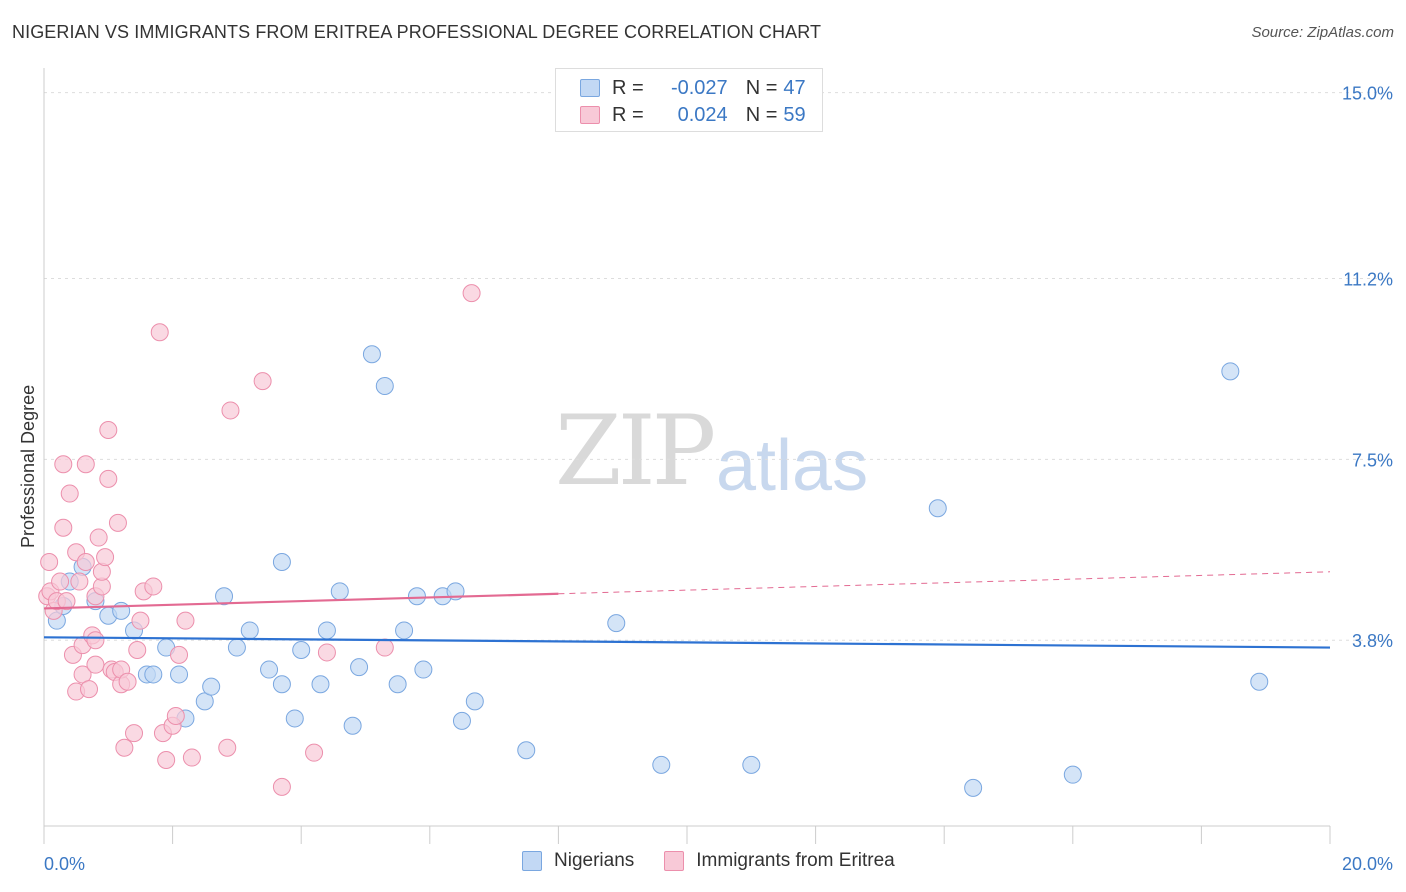  I want to click on y-axis-label: Professional Degree, so click(28, 466).